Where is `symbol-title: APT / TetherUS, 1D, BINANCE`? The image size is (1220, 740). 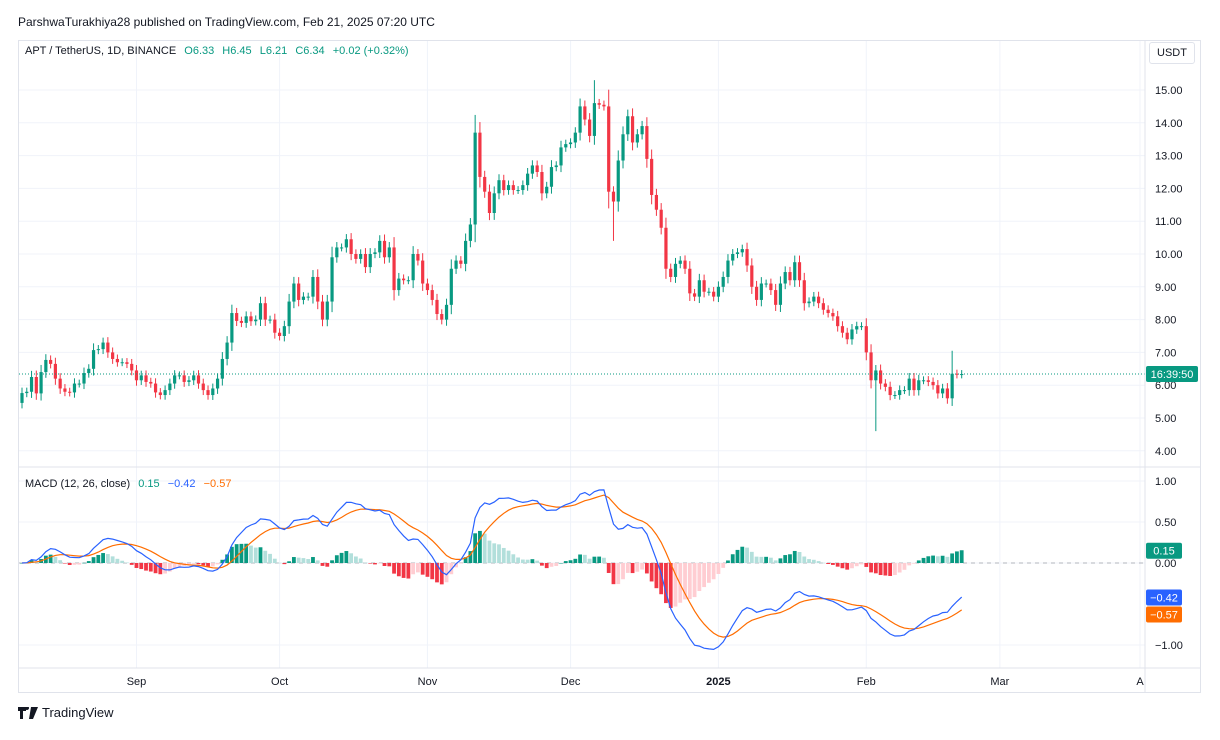
symbol-title: APT / TetherUS, 1D, BINANCE is located at coordinates (101, 51).